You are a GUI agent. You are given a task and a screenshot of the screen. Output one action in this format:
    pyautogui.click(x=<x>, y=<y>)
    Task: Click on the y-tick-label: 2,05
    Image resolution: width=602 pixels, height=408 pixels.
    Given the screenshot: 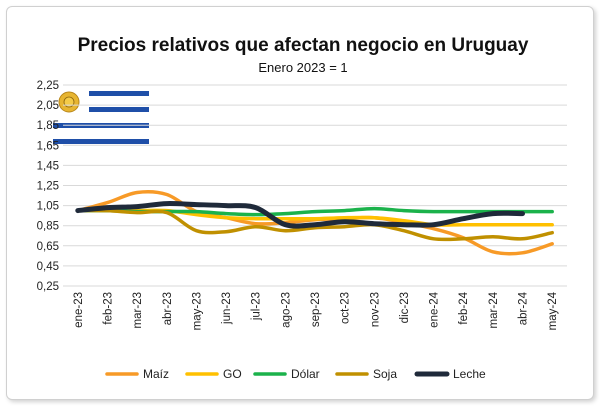 What is the action you would take?
    pyautogui.click(x=48, y=106)
    